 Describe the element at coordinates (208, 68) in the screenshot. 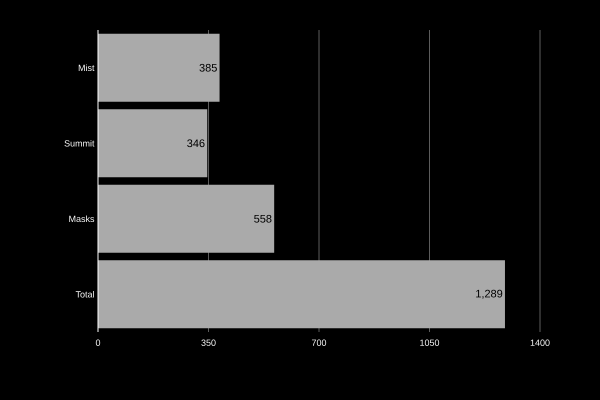

I see `data-label: 385` at that location.